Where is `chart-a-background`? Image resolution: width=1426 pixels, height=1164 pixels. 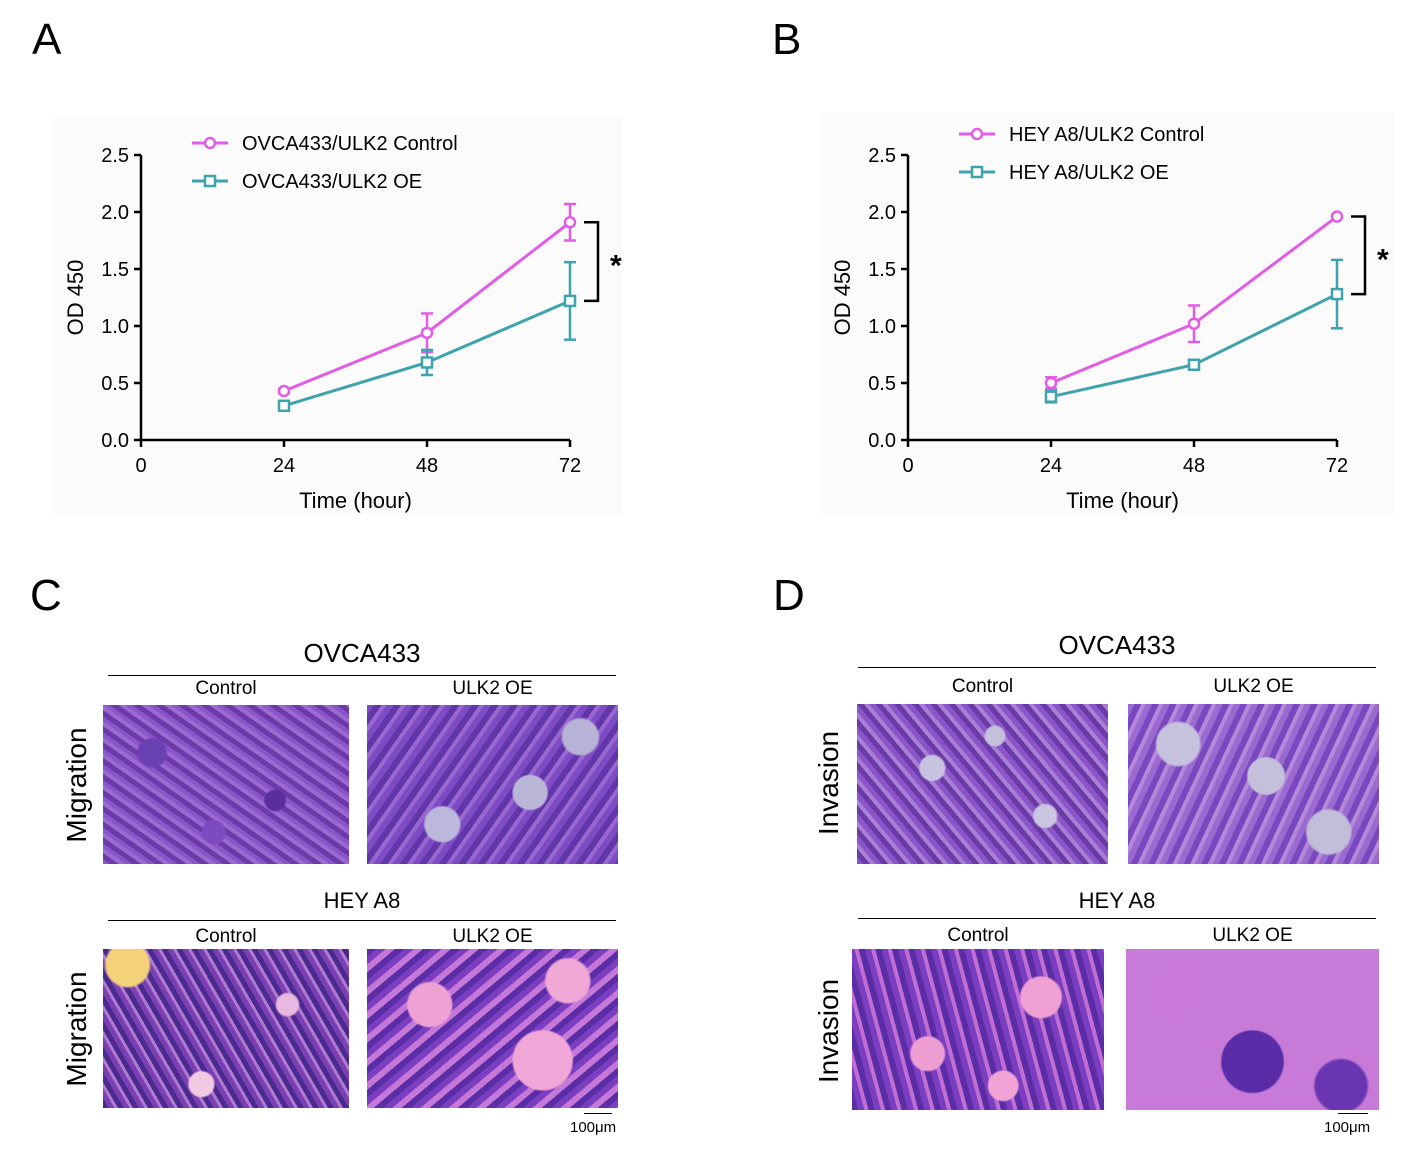
chart-a-background is located at coordinates (337, 316).